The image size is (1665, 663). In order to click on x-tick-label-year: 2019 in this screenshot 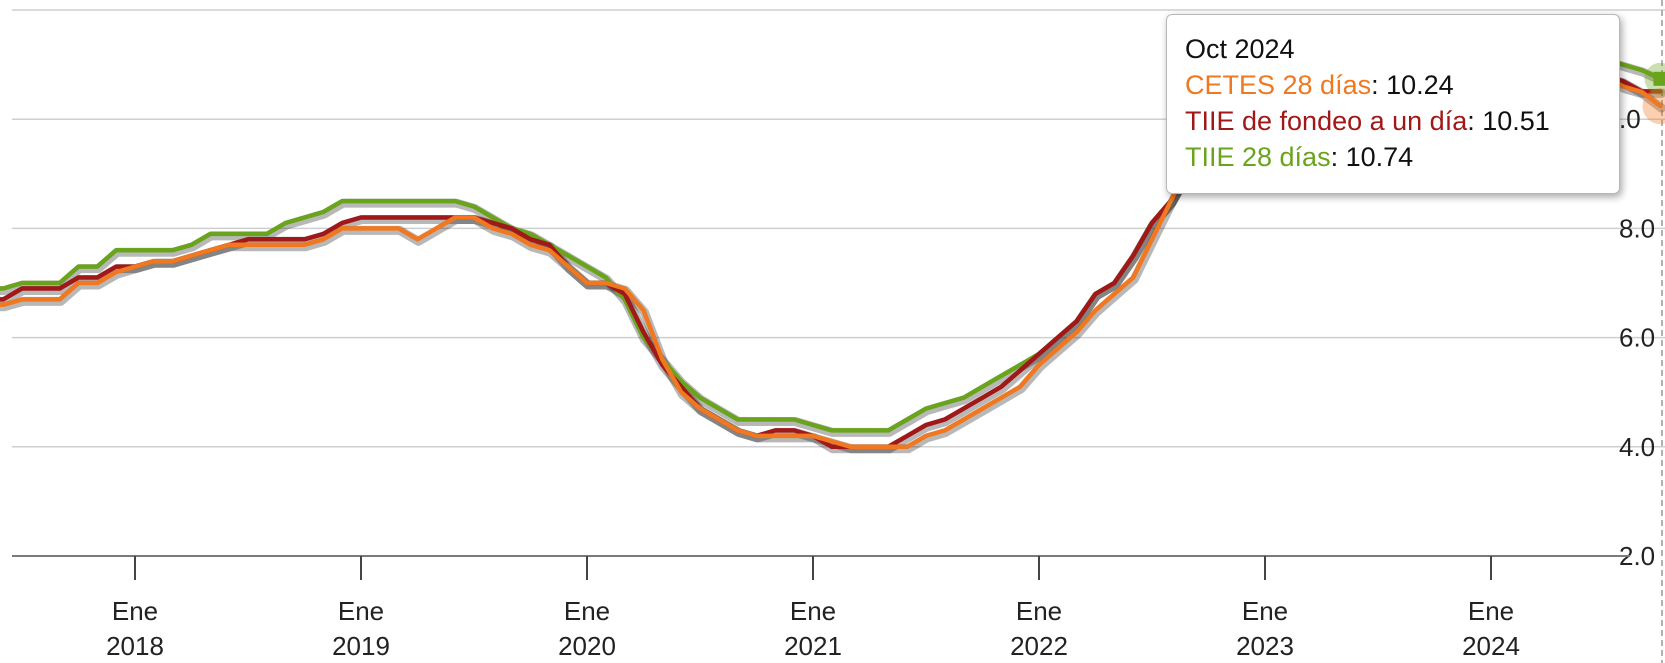, I will do `click(361, 646)`.